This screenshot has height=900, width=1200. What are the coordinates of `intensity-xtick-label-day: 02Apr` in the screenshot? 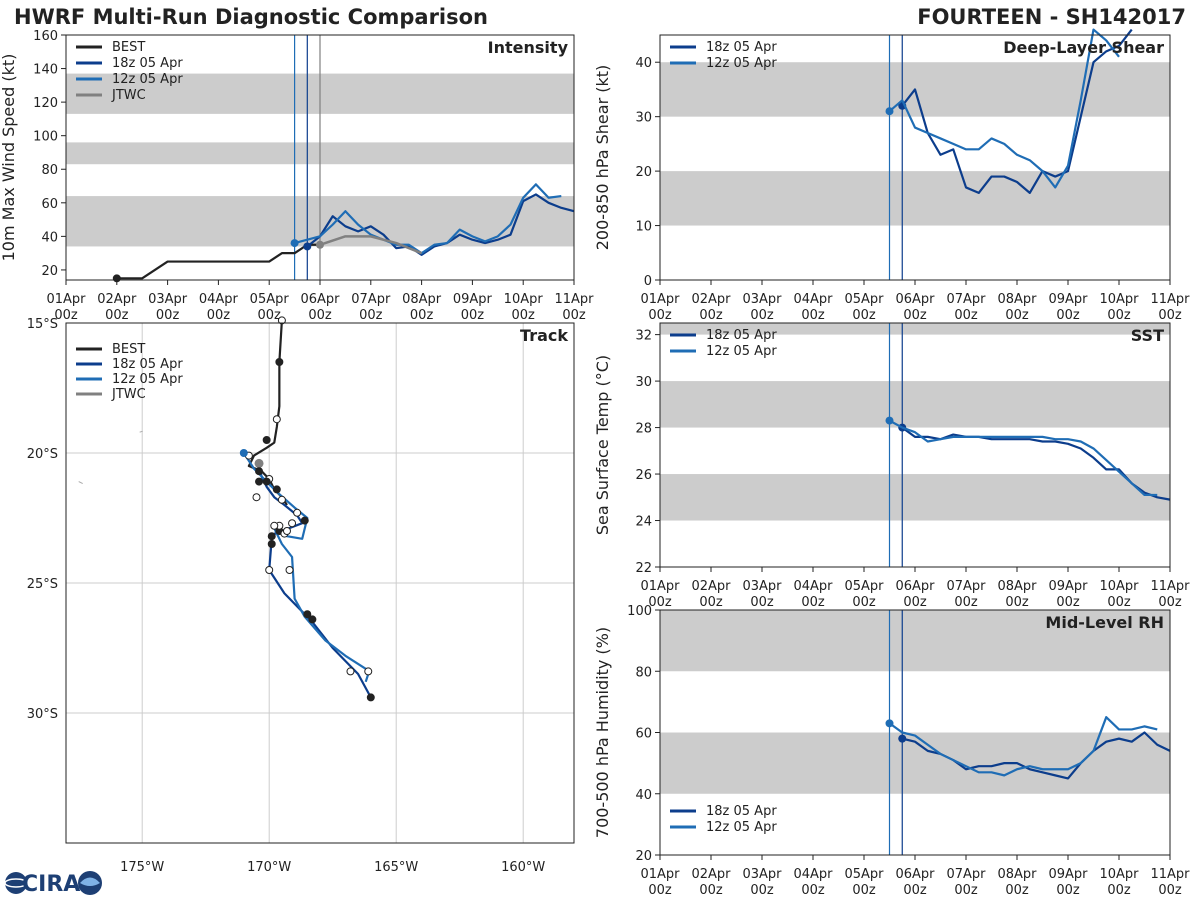 It's located at (117, 299).